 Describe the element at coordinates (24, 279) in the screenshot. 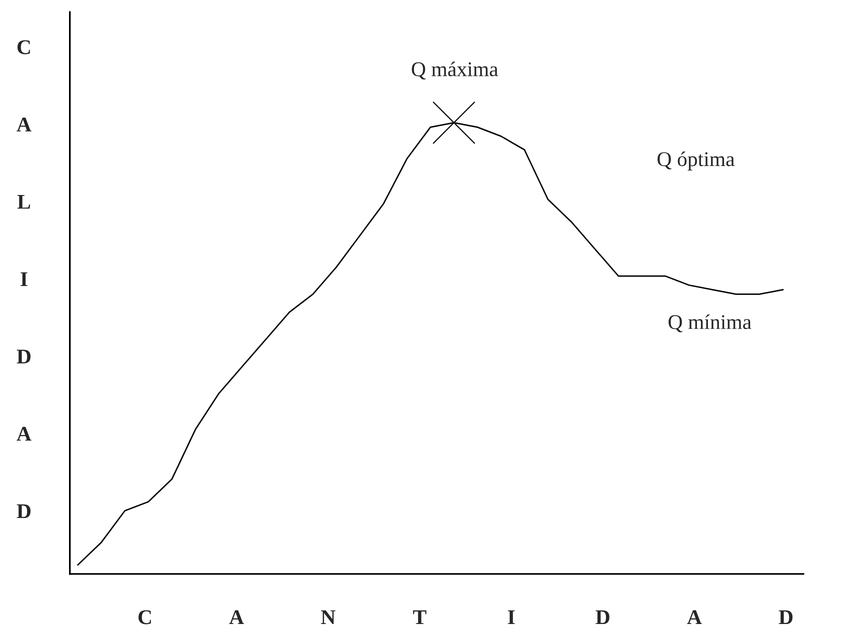

I see `text: C A L I D A D` at that location.